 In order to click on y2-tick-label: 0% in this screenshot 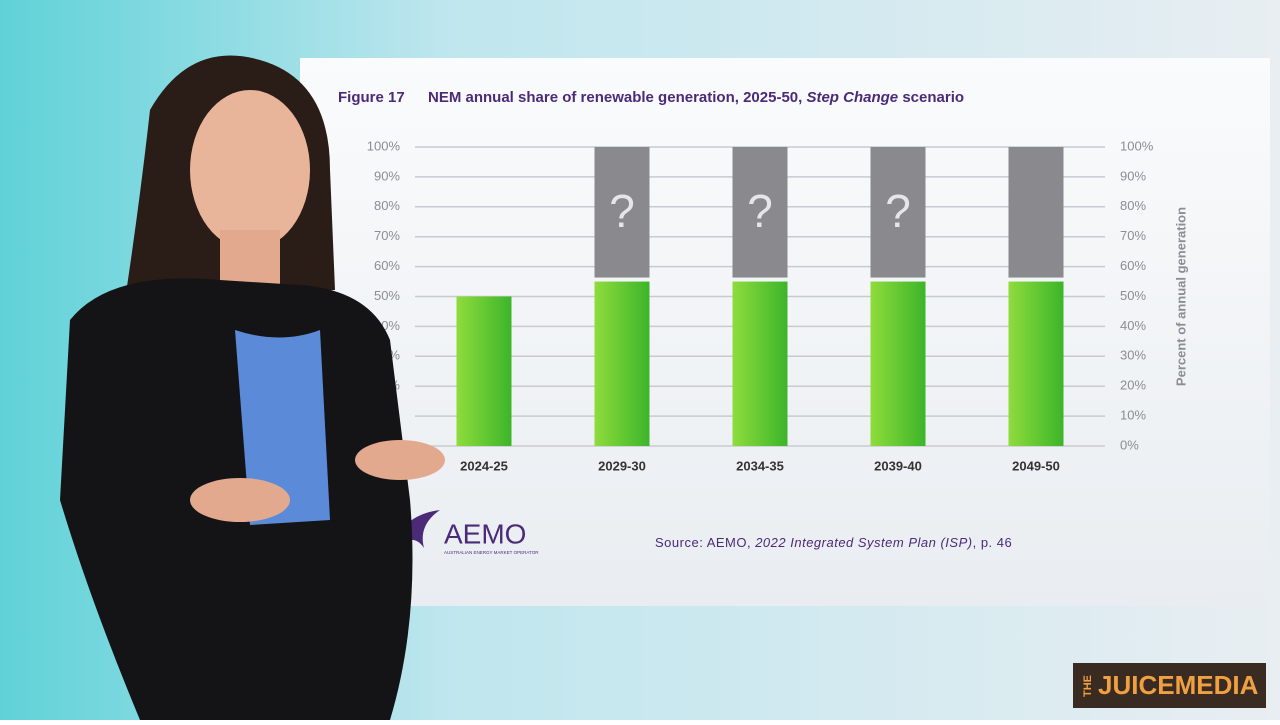, I will do `click(1129, 444)`.